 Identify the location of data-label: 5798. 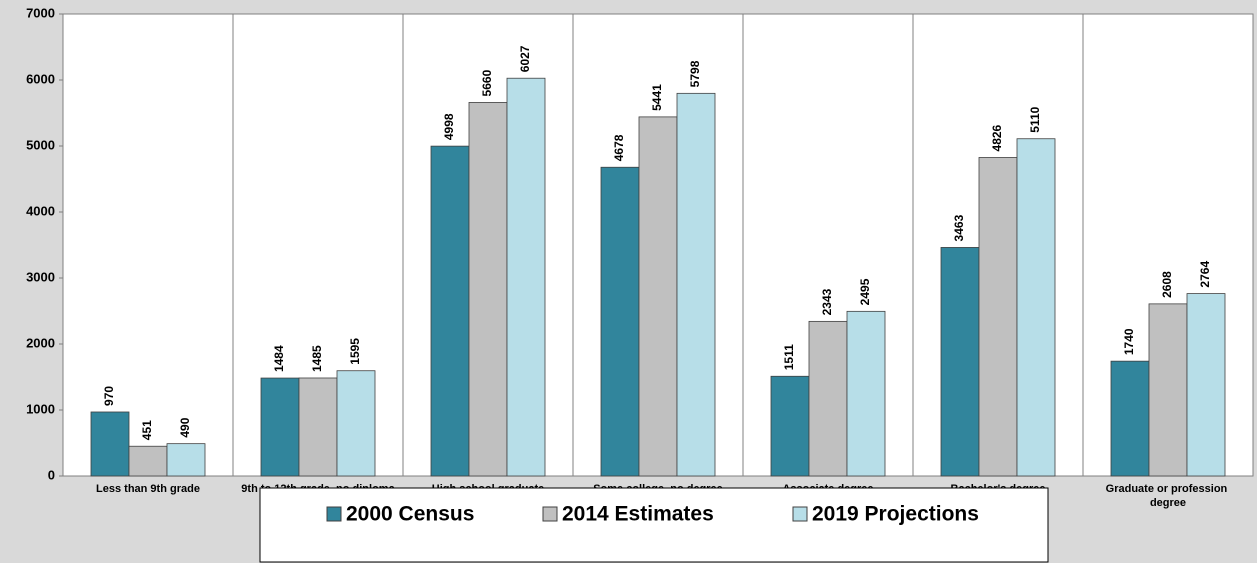
(695, 73).